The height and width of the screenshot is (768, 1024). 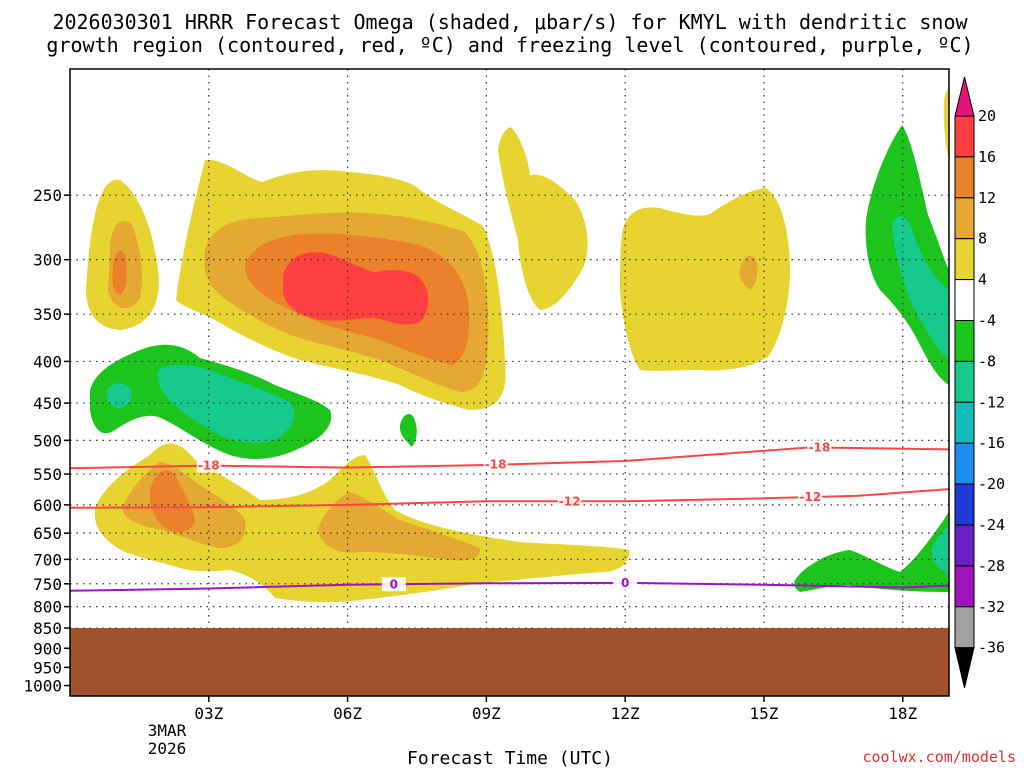 I want to click on colorbar-label: 20, so click(x=987, y=116).